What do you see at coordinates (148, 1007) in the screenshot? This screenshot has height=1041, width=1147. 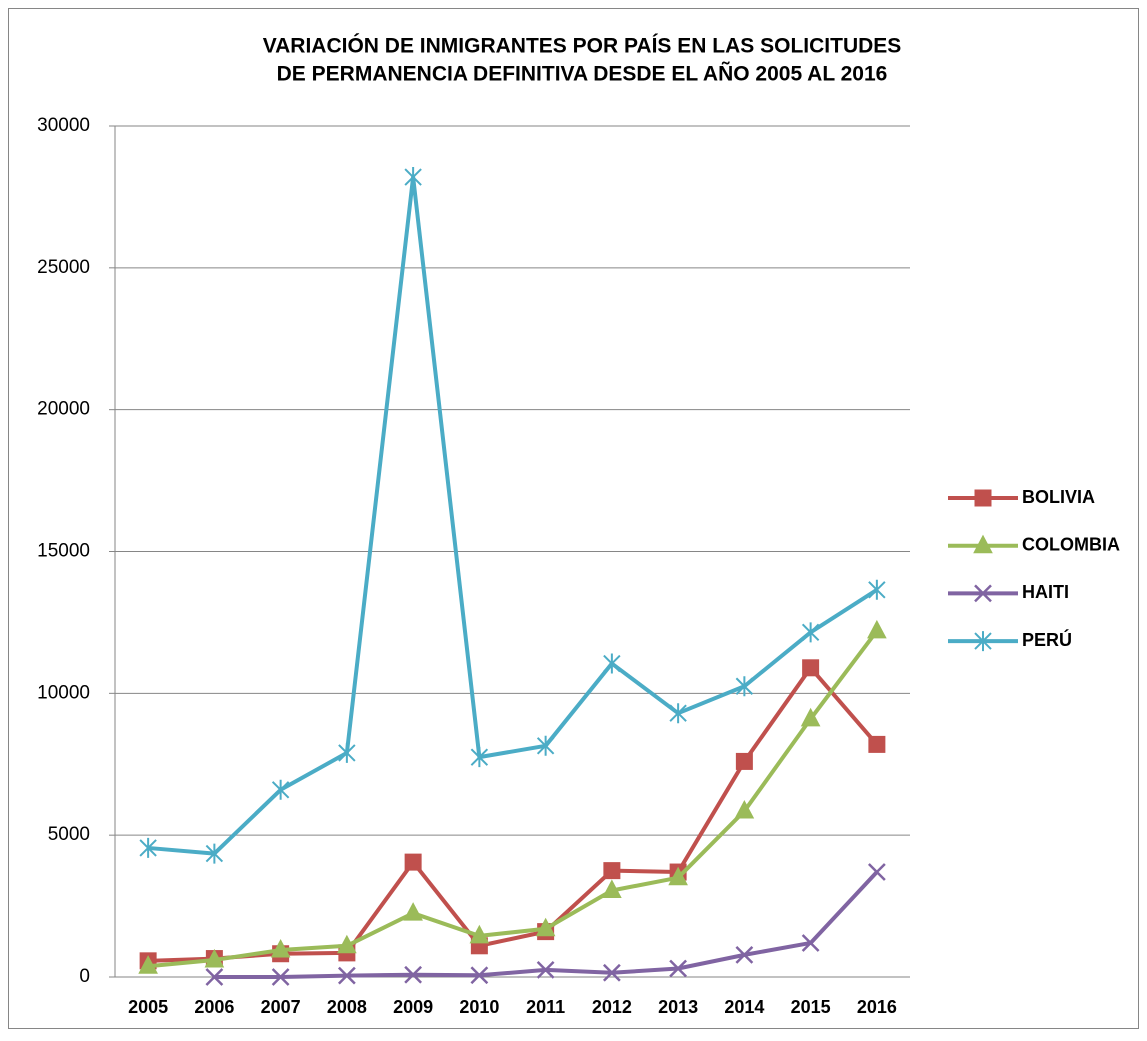 I see `x-tick-label: 2005` at bounding box center [148, 1007].